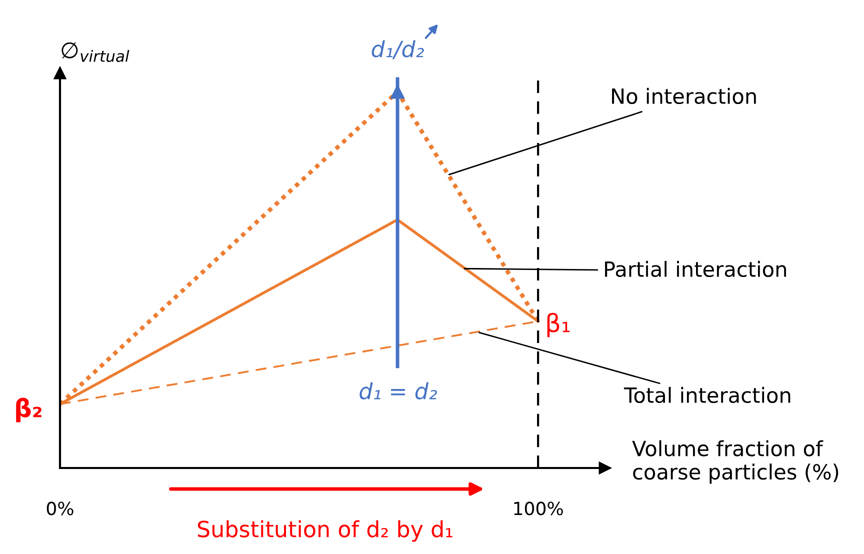  Describe the element at coordinates (60, 509) in the screenshot. I see `x-tick-label: 0%` at that location.